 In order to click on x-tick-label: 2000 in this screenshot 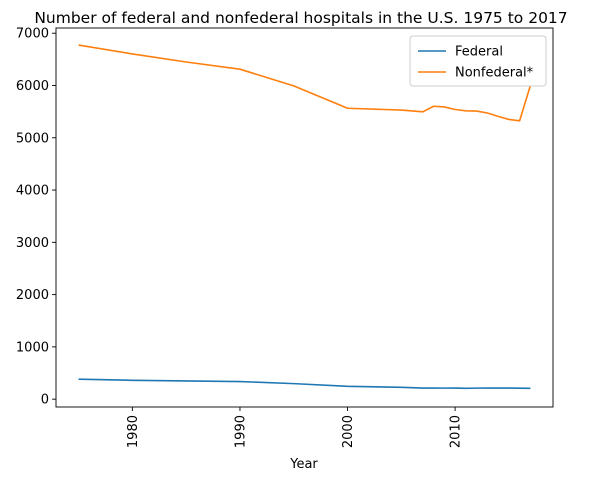, I will do `click(348, 431)`.